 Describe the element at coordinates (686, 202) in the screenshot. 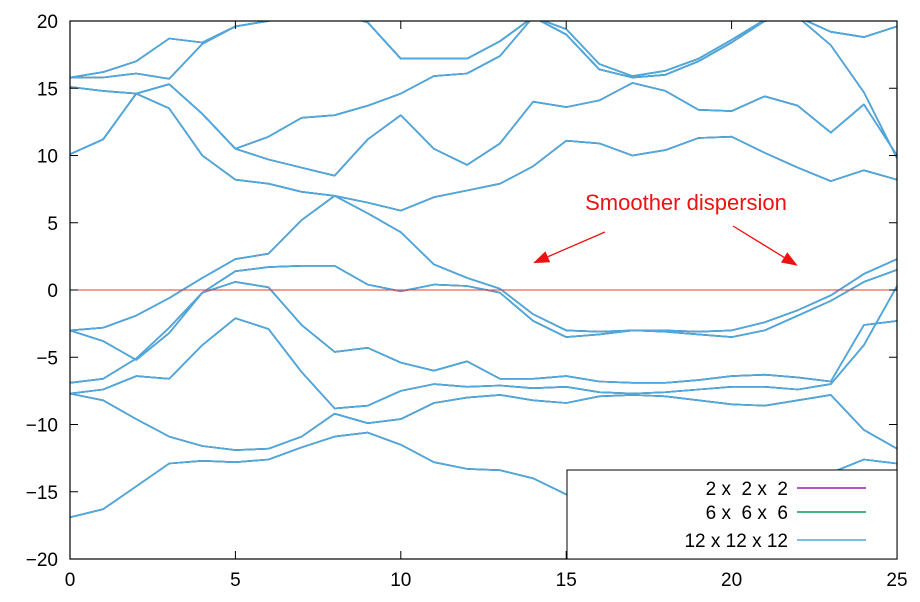

I see `annotation-text: Smoother dispersion` at that location.